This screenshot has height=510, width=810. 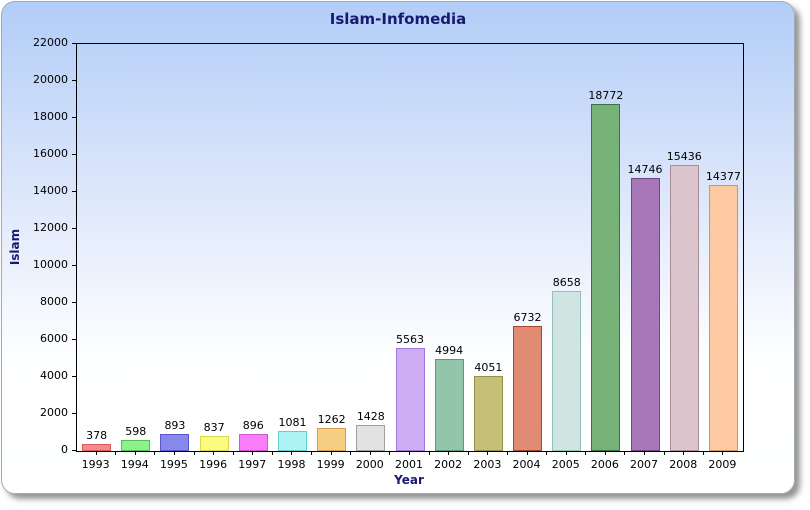 I want to click on bar-2009, so click(x=723, y=318).